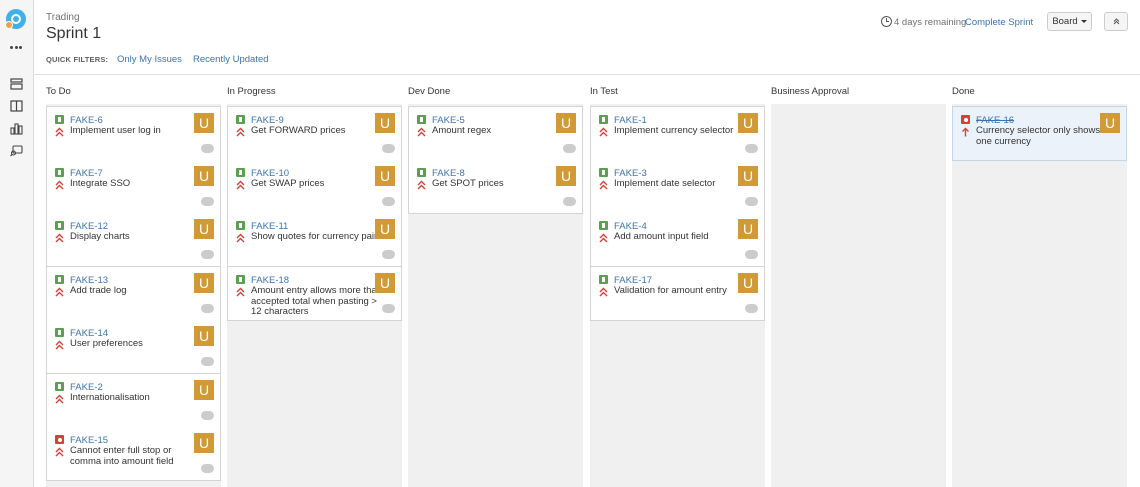 The height and width of the screenshot is (487, 1140). I want to click on issue-summary: Implement date selector, so click(665, 183).